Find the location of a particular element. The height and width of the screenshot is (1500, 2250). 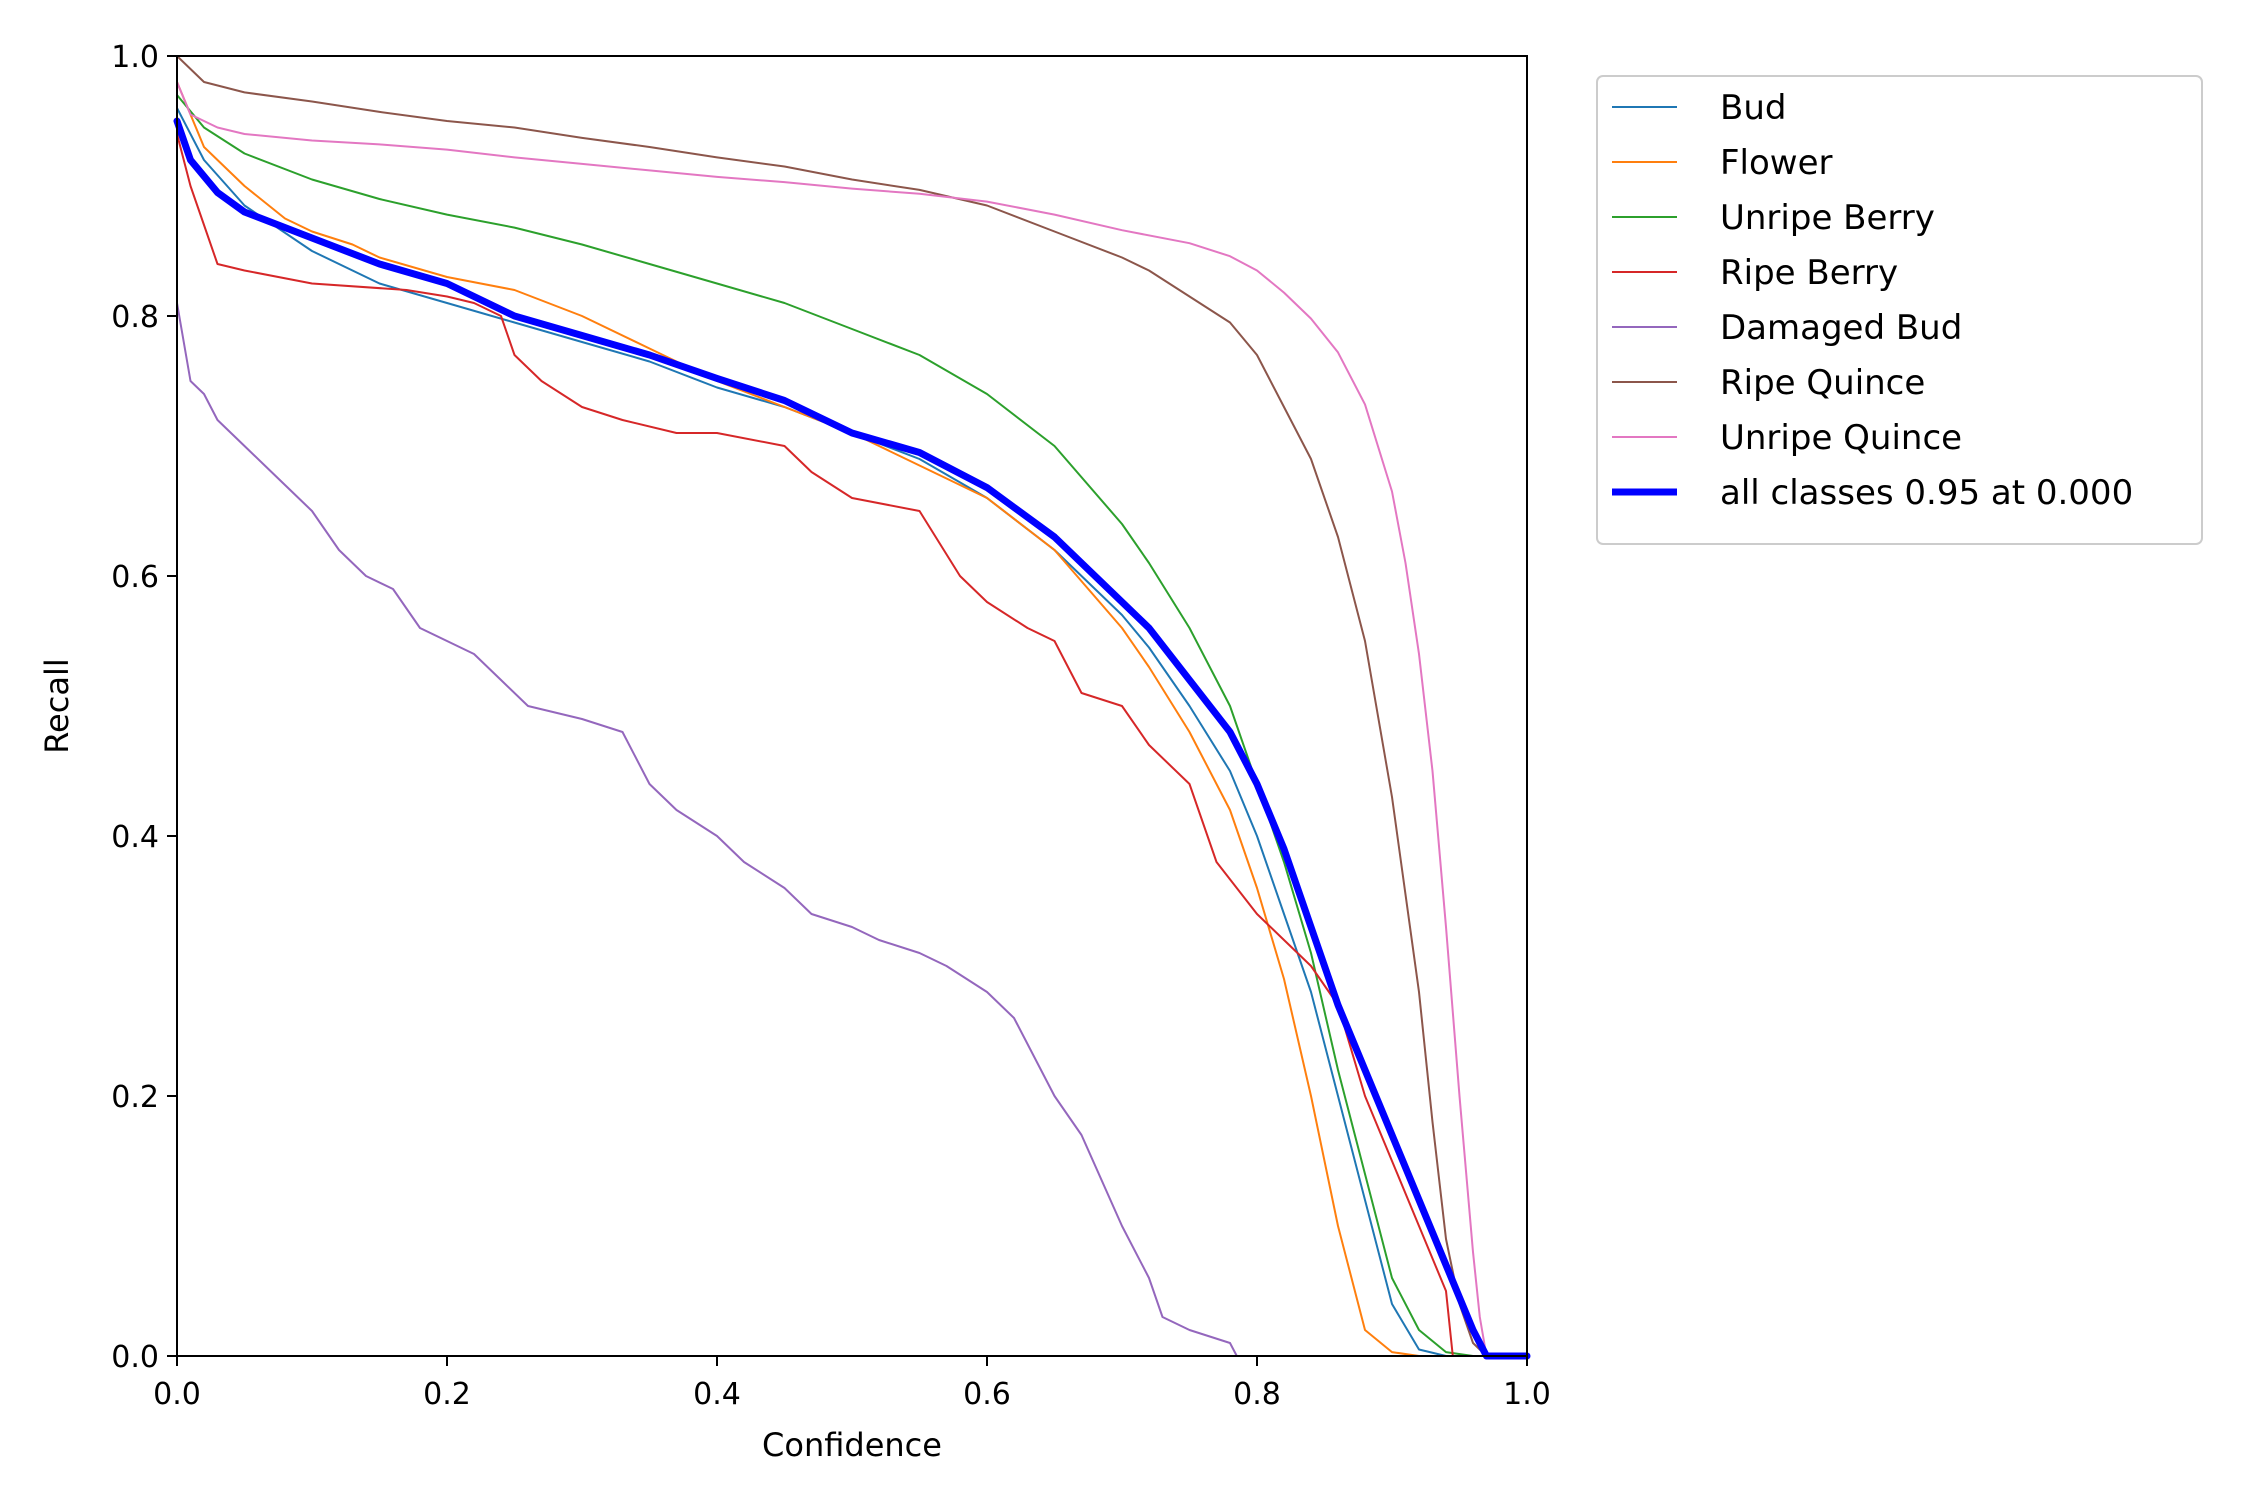

x-tick-label: 0.0 is located at coordinates (177, 1394).